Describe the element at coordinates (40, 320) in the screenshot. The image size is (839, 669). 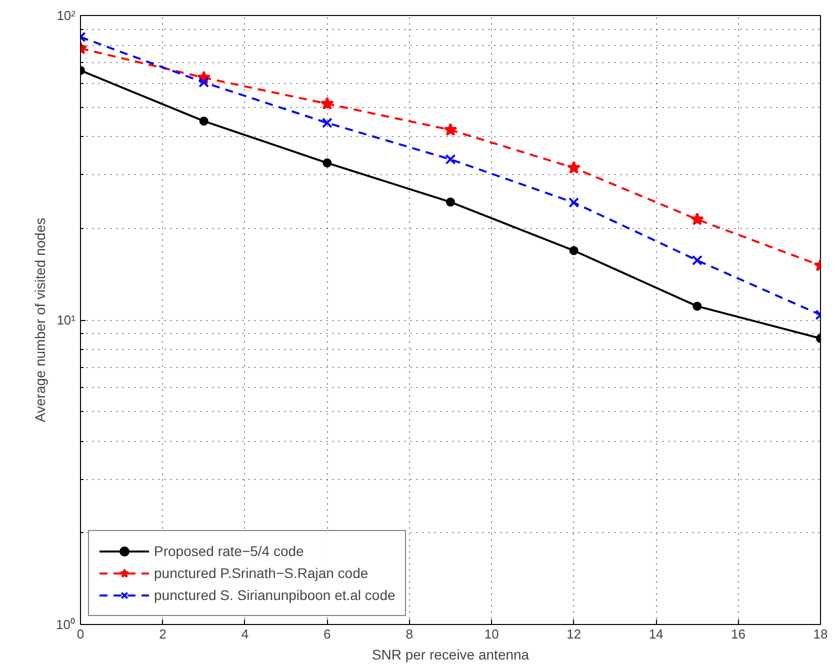
I see `y-axis-title: Average number of visited nodes` at that location.